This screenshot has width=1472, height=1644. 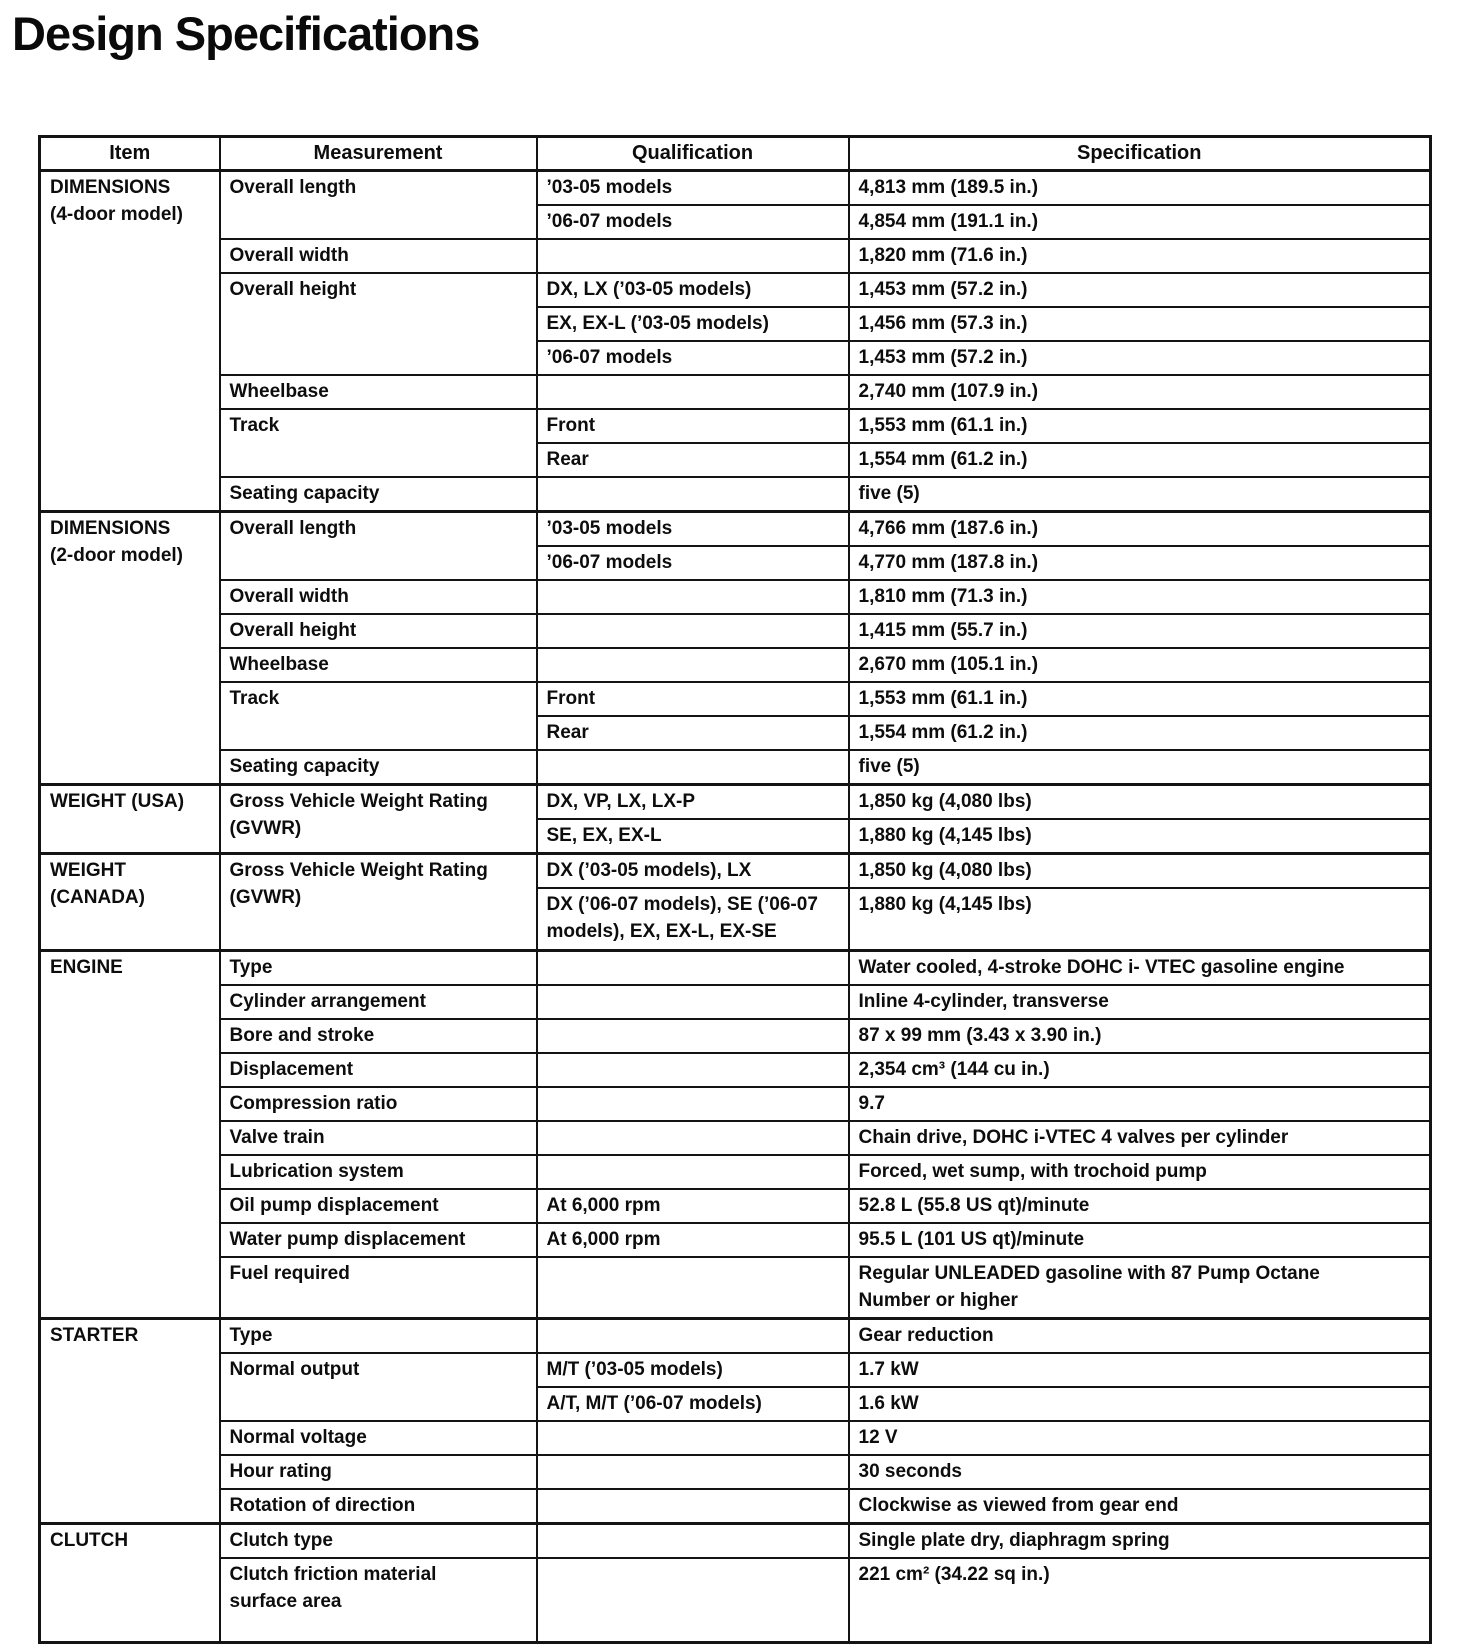 What do you see at coordinates (1139, 222) in the screenshot?
I see `spec-cell: 4,854 mm (191.1 in.)` at bounding box center [1139, 222].